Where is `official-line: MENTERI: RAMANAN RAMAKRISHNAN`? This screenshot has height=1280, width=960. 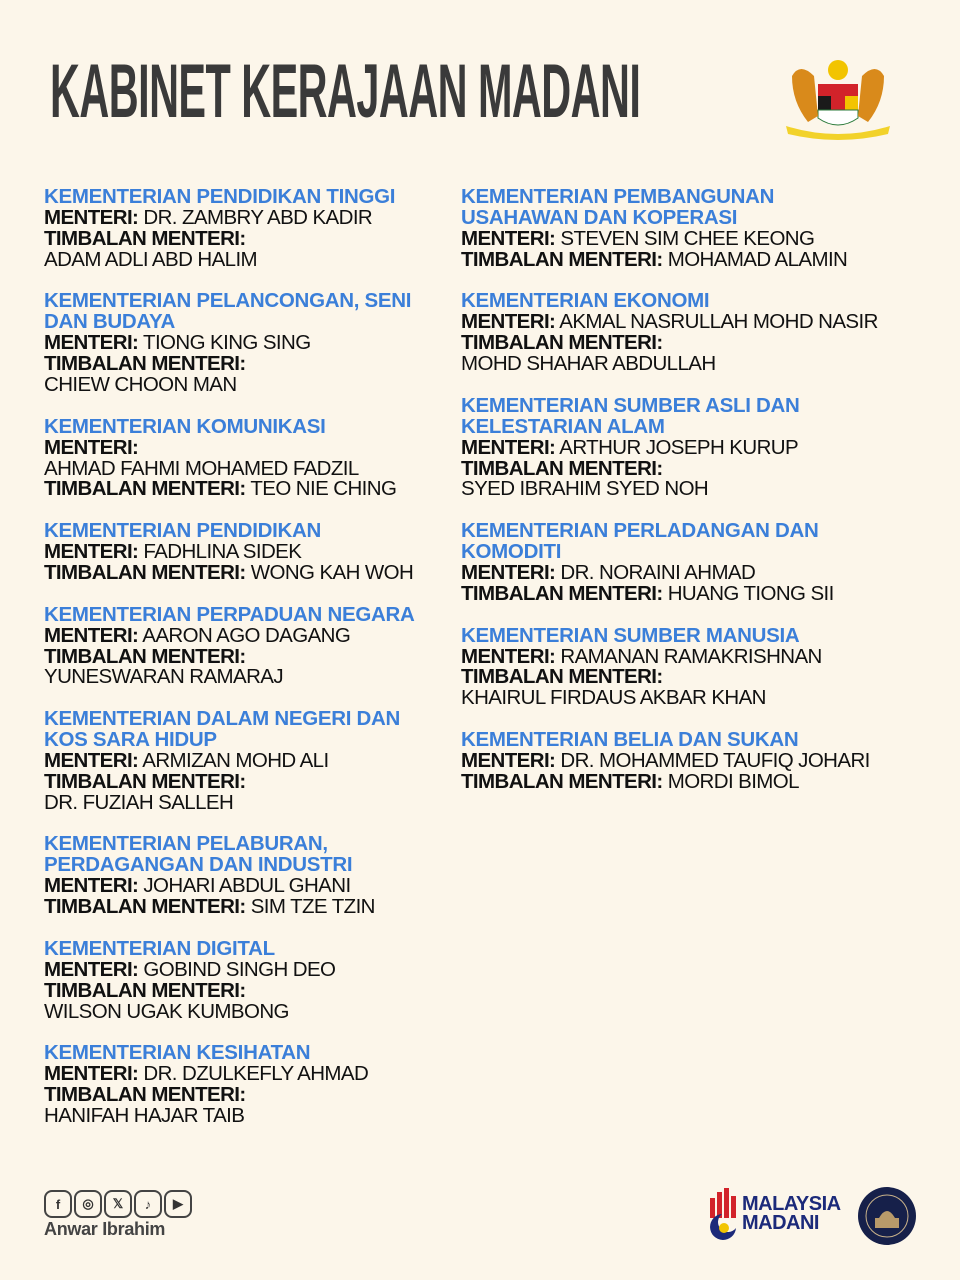
official-line: MENTERI: RAMANAN RAMAKRISHNAN is located at coordinates (701, 656).